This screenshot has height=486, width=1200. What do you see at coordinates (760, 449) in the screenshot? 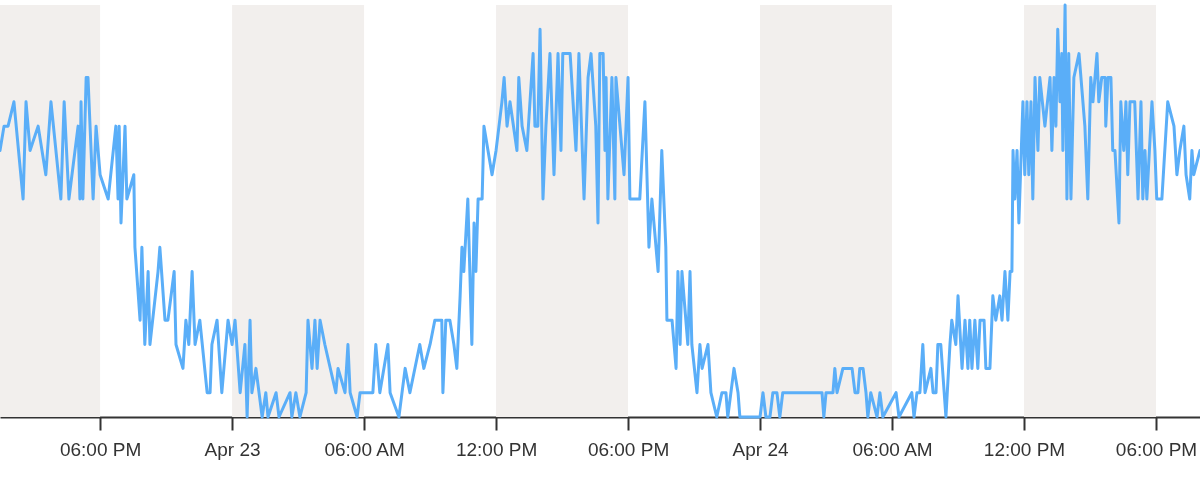
I see `x-tick-label: Apr 24` at bounding box center [760, 449].